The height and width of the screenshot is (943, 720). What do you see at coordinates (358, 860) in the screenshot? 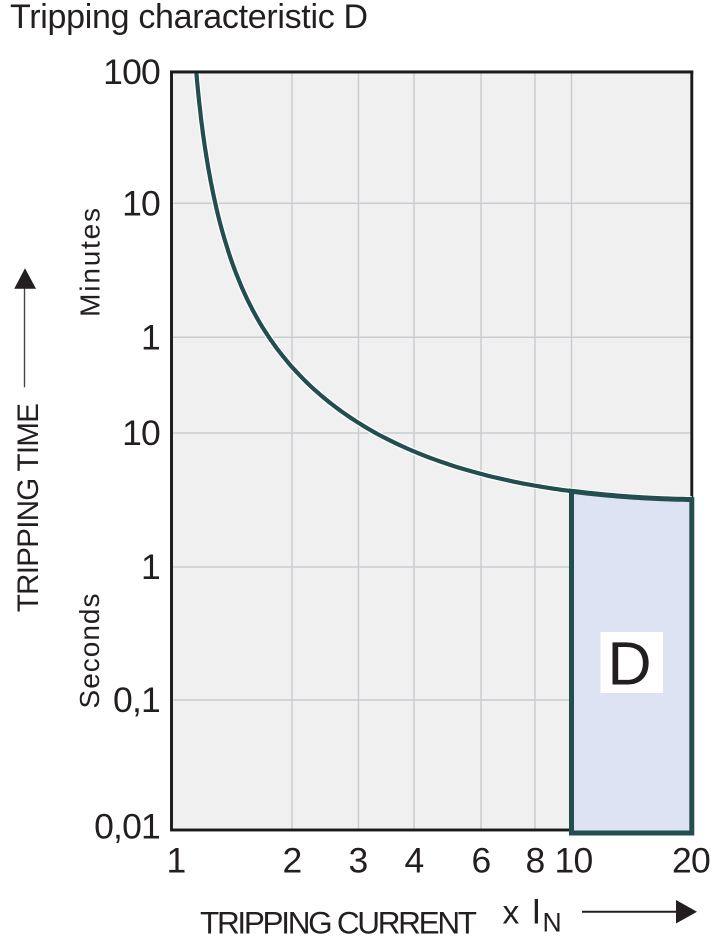
I see `svg-text: 3` at bounding box center [358, 860].